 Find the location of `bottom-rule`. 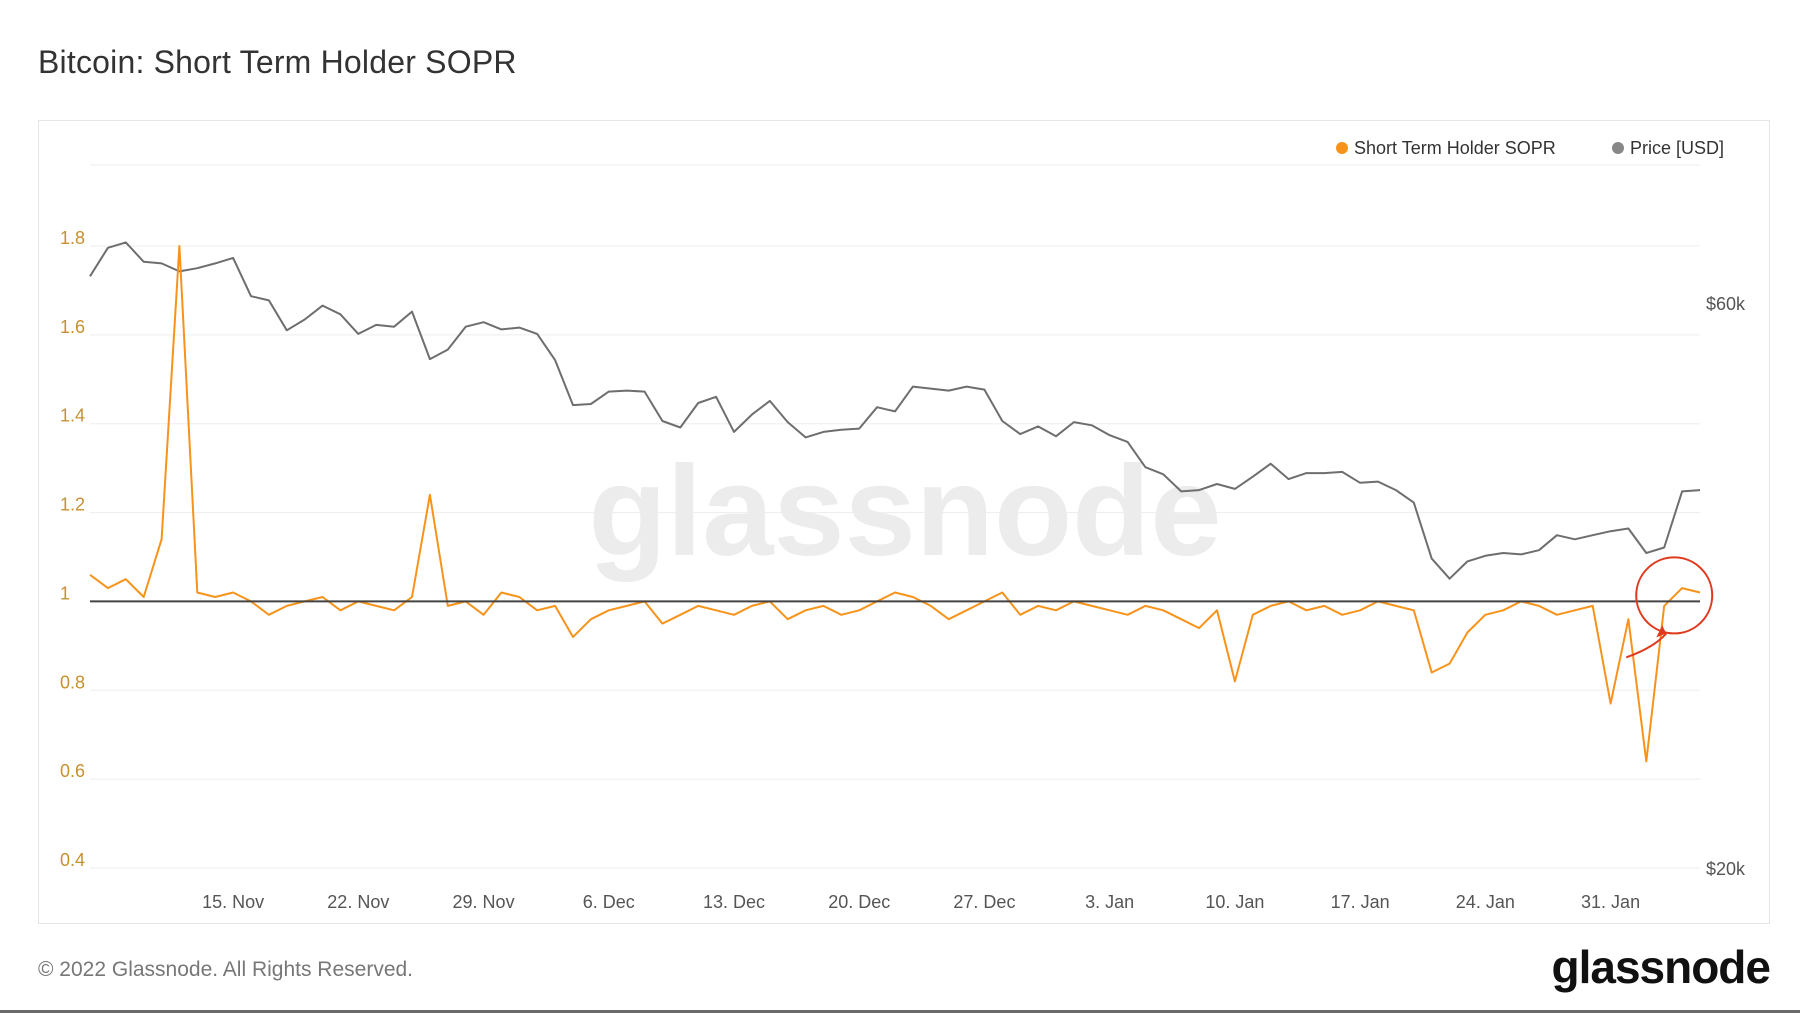

bottom-rule is located at coordinates (900, 1011).